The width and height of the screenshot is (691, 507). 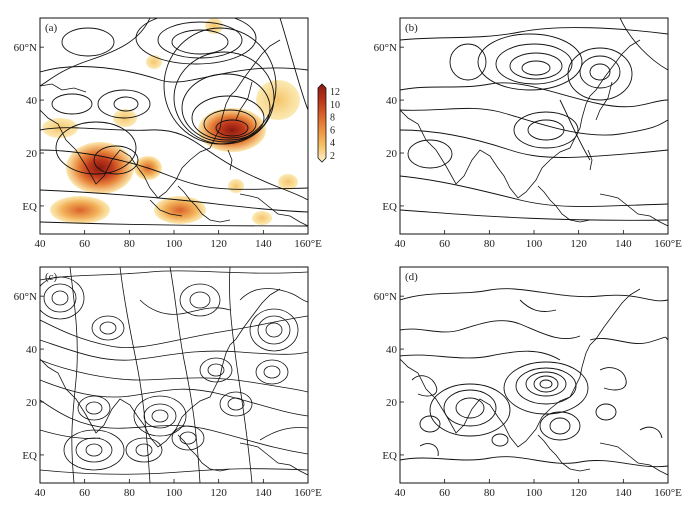 I want to click on colorbar-tick-label: 12, so click(x=335, y=92).